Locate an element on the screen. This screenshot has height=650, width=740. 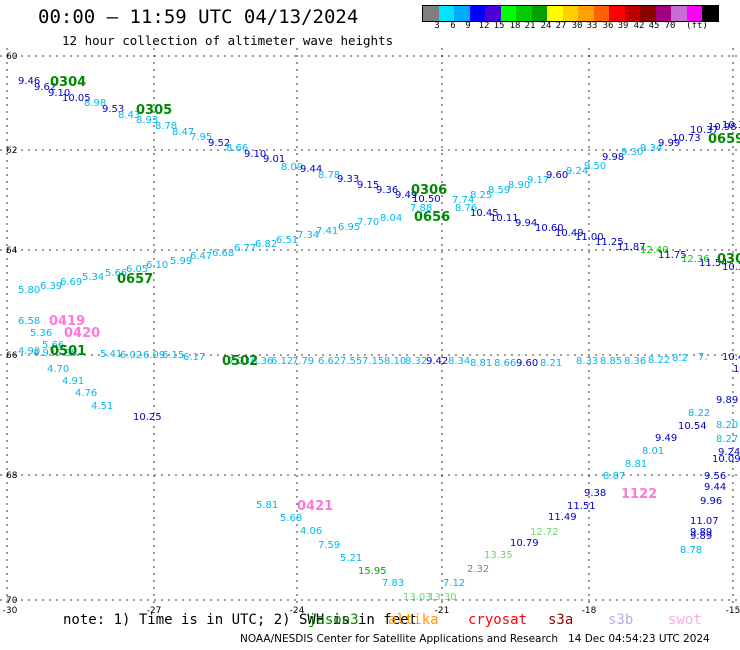
wave-height-label: 11.87 is located at coordinates (631, 247).